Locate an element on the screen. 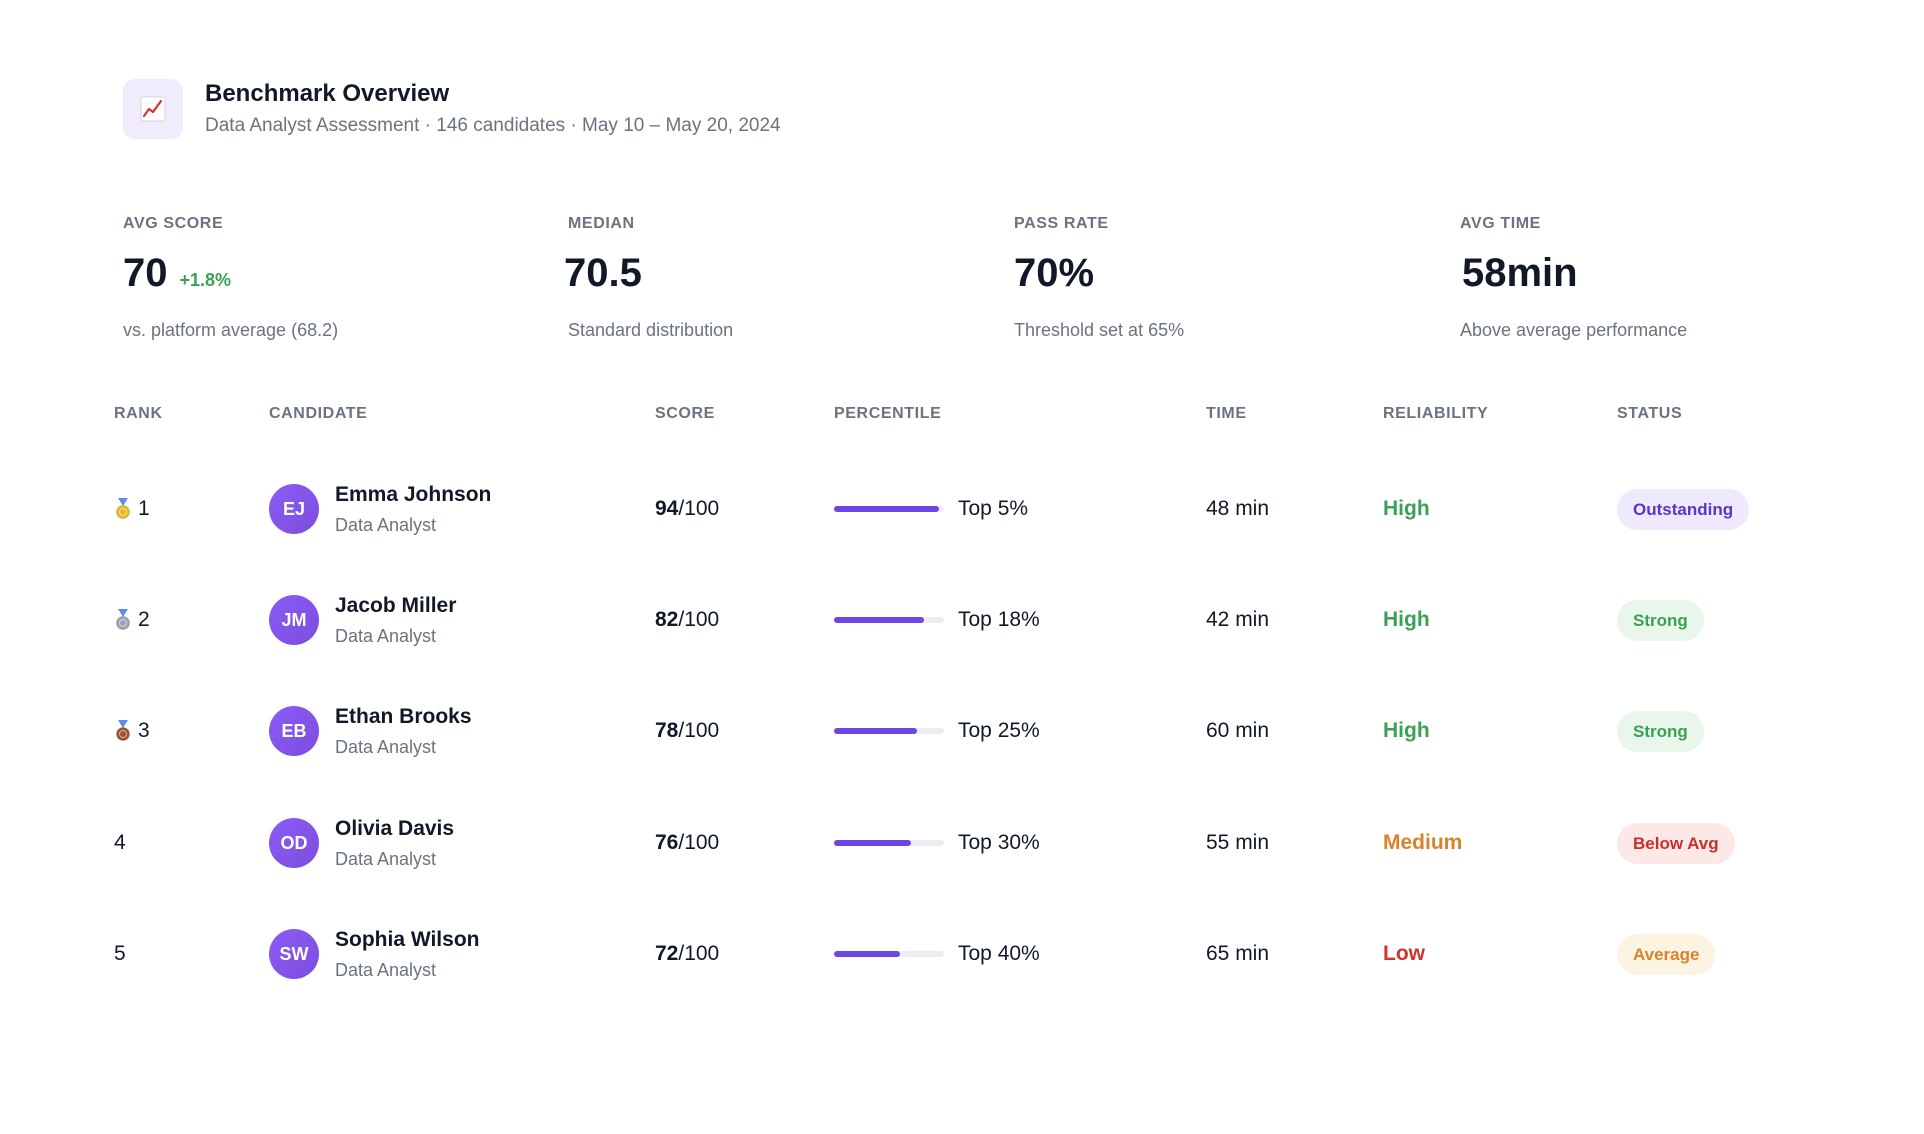 This screenshot has width=1924, height=1134. status-cell: Outstanding is located at coordinates (1683, 509).